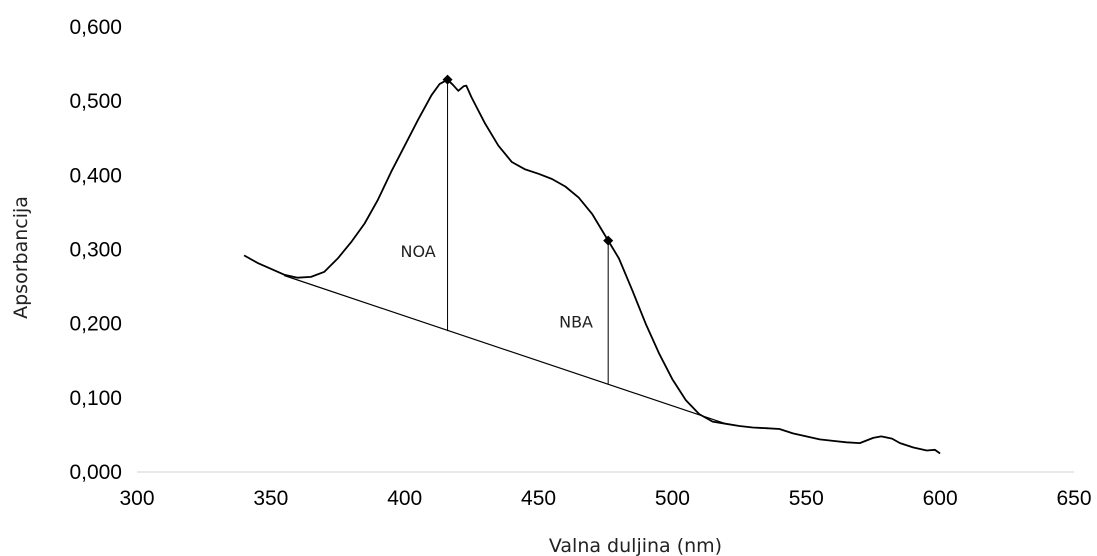  What do you see at coordinates (95, 27) in the screenshot?
I see `y-tick-label: 0,600` at bounding box center [95, 27].